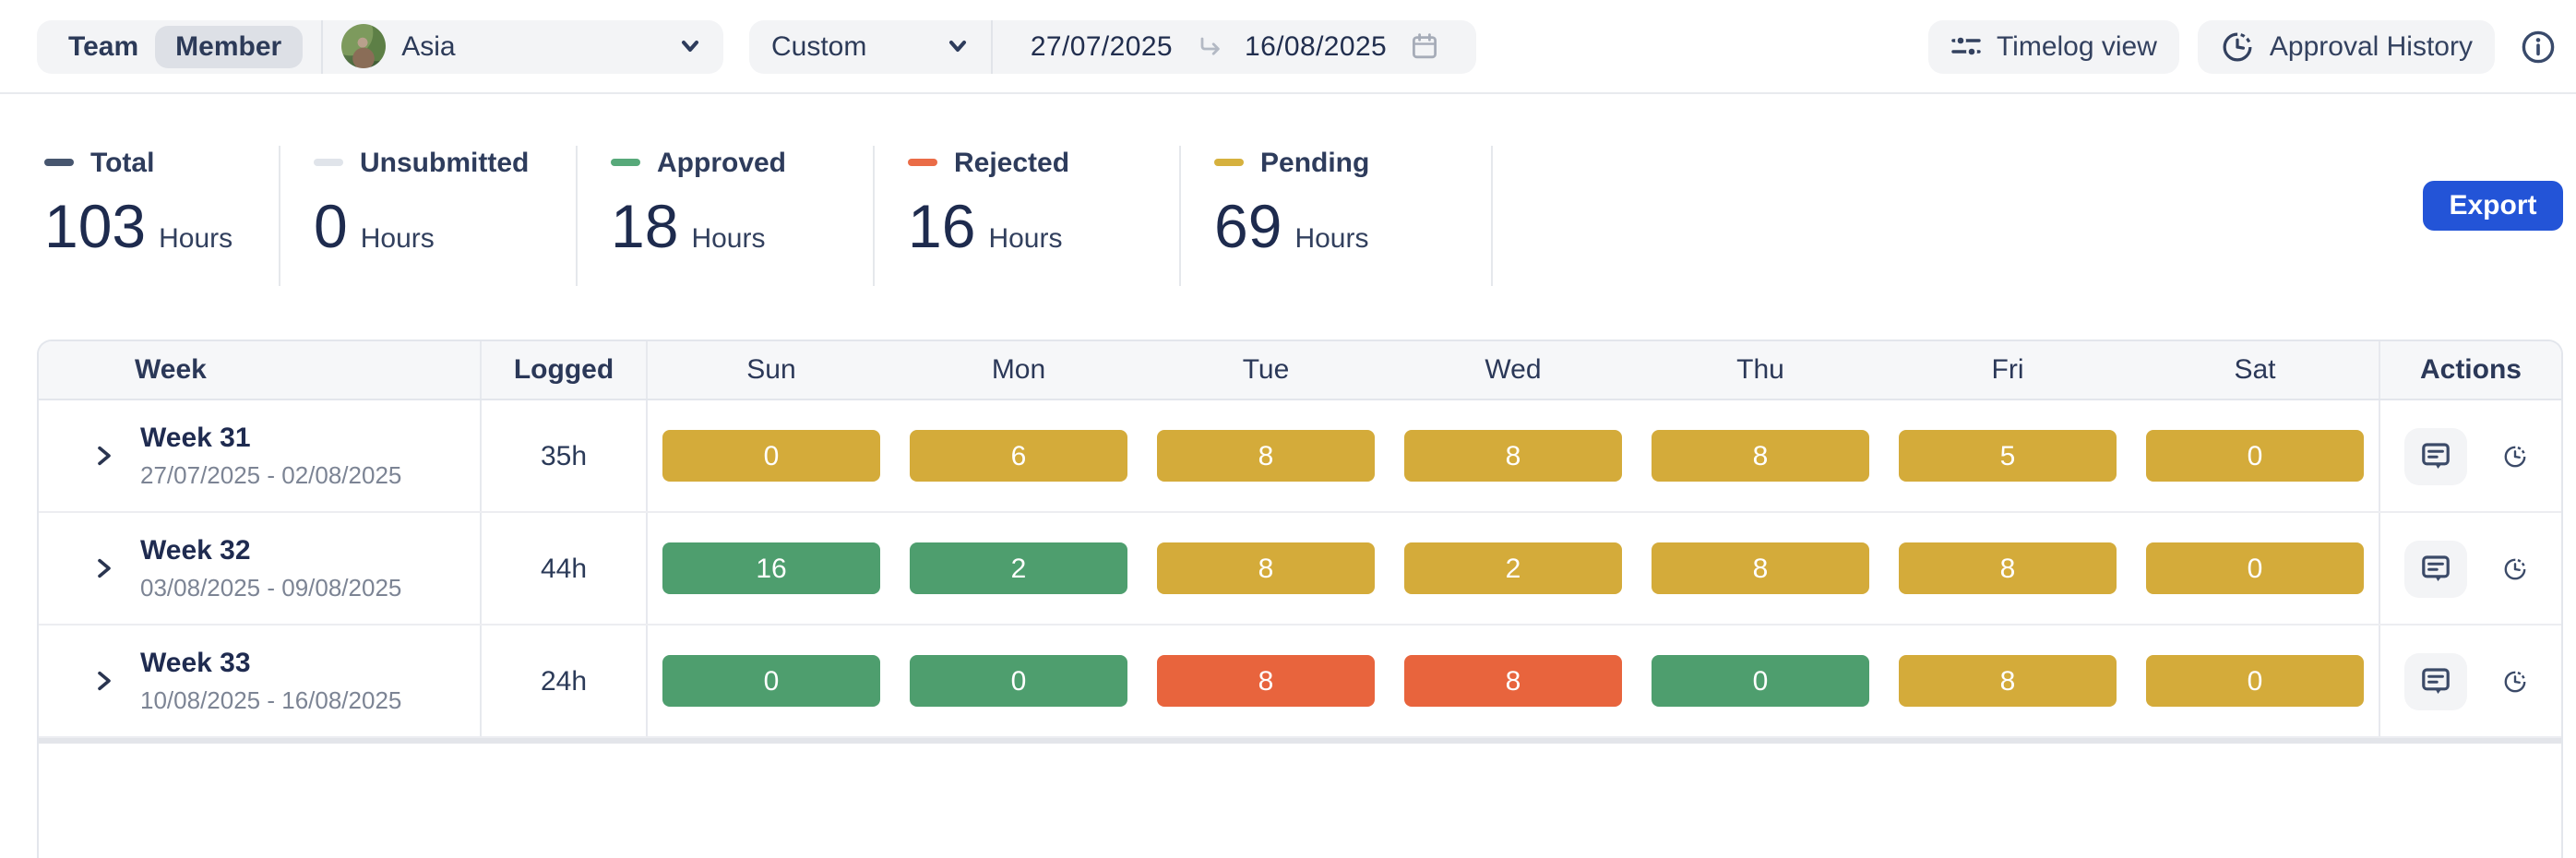 Image resolution: width=2576 pixels, height=858 pixels. Describe the element at coordinates (270, 456) in the screenshot. I see `week-text: Week 31 27/07/2025 - 02/08/2025` at that location.